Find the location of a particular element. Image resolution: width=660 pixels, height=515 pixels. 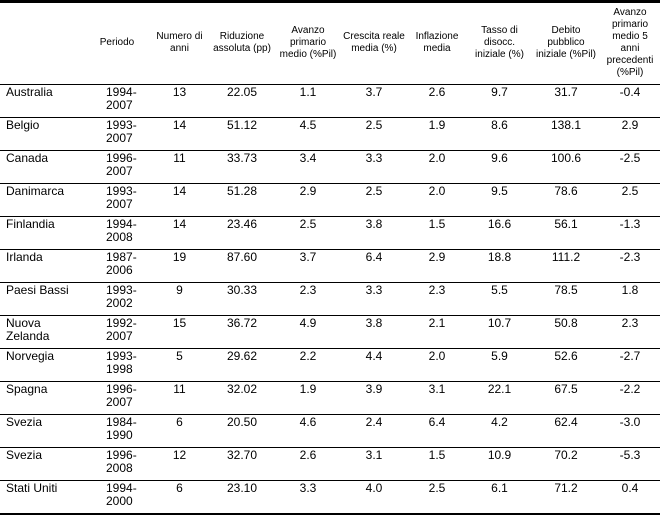

cell-surplus: 3.7 is located at coordinates (308, 266).